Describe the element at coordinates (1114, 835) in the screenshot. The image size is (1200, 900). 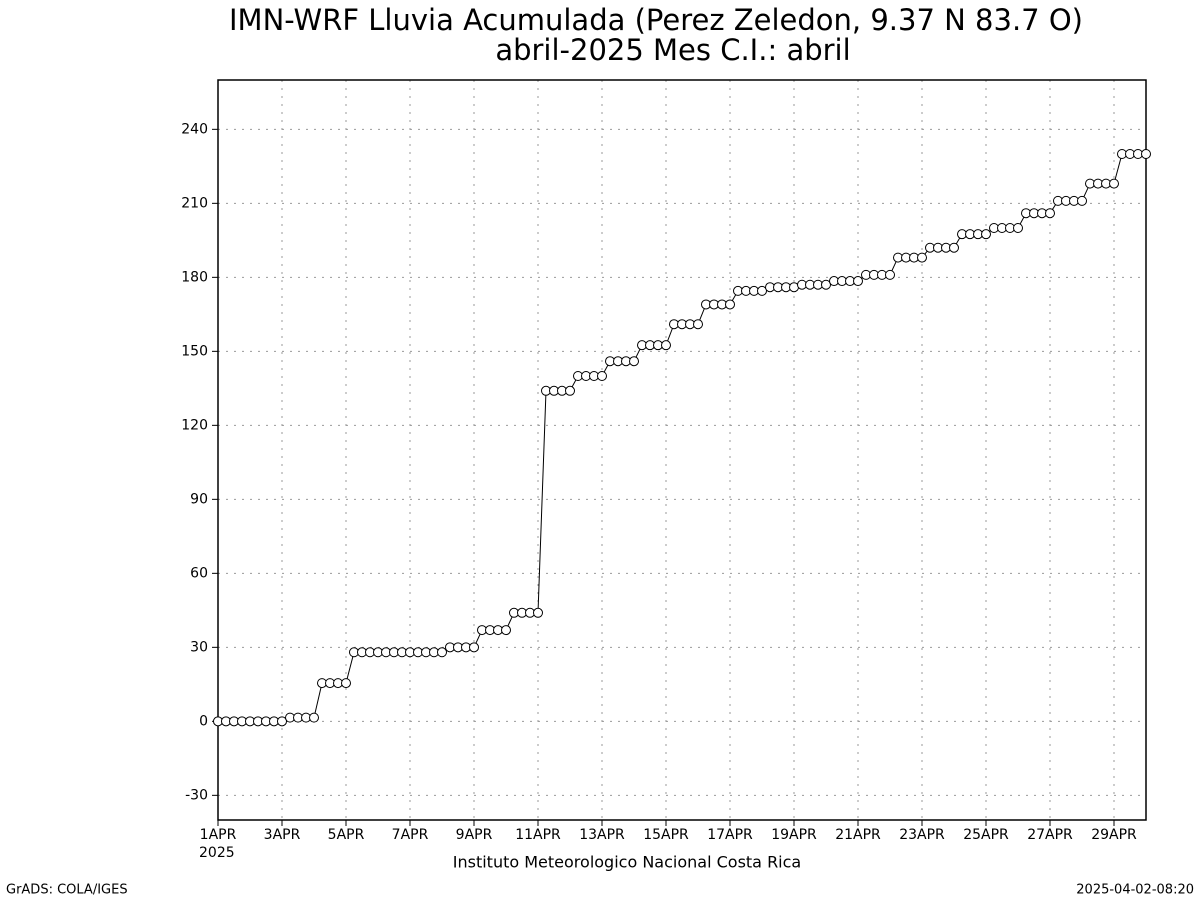
I see `x-tick-label: 29APR` at that location.